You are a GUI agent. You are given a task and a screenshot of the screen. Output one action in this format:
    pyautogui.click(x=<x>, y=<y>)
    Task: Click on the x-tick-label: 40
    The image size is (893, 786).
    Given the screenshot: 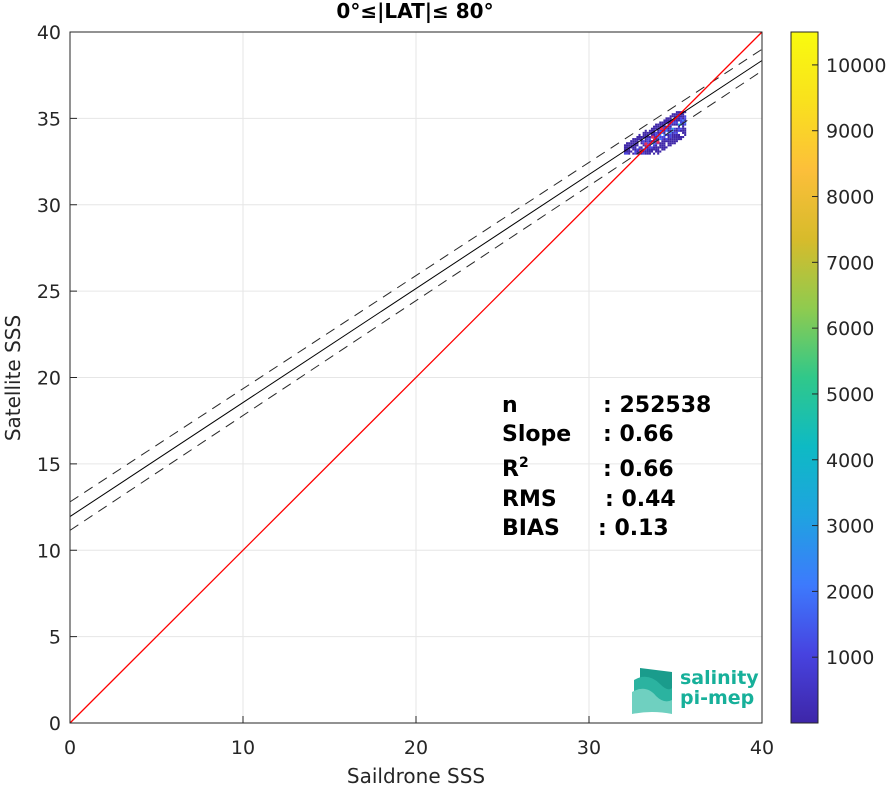 What is the action you would take?
    pyautogui.click(x=762, y=748)
    